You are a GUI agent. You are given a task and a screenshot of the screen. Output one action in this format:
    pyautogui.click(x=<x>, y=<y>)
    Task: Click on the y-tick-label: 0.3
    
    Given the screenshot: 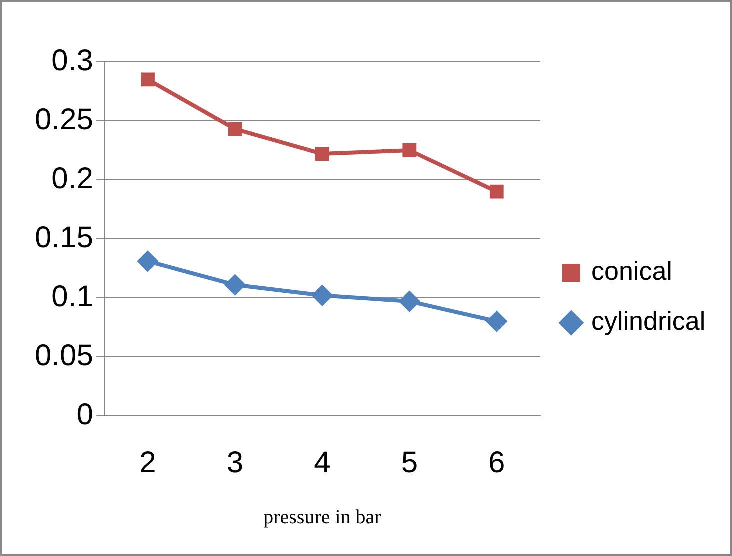 What is the action you would take?
    pyautogui.click(x=73, y=61)
    